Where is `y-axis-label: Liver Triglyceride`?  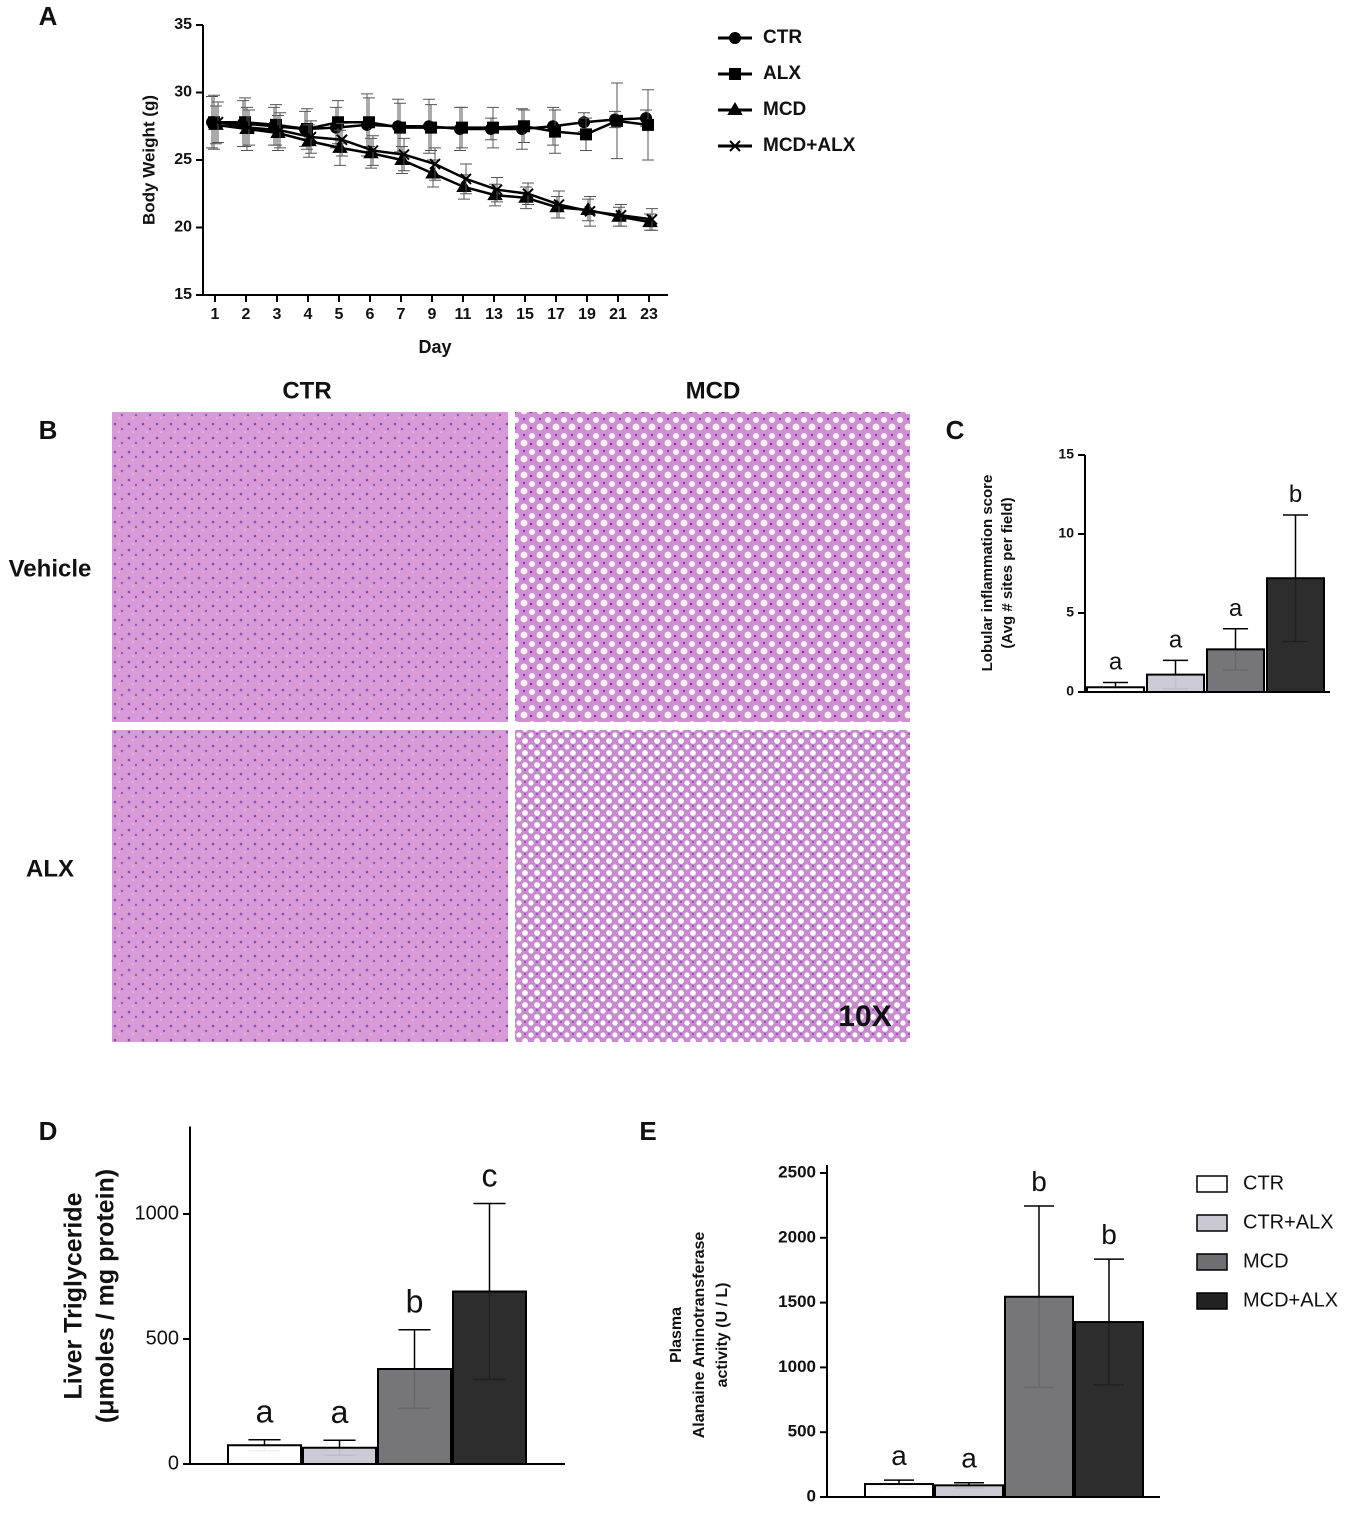
y-axis-label: Liver Triglyceride is located at coordinates (74, 1295).